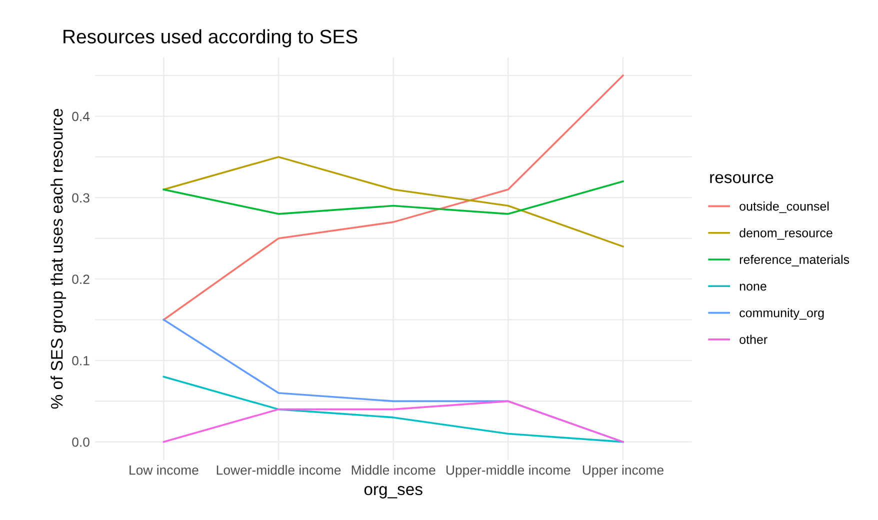 This screenshot has height=520, width=878. What do you see at coordinates (81, 198) in the screenshot?
I see `y-tick-label: 0.3` at bounding box center [81, 198].